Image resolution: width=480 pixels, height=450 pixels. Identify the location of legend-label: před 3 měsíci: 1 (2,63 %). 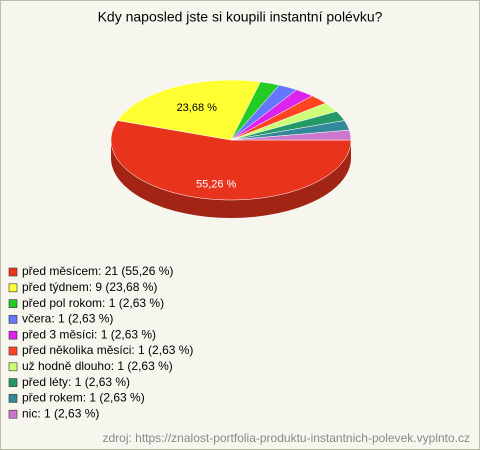
(89, 334).